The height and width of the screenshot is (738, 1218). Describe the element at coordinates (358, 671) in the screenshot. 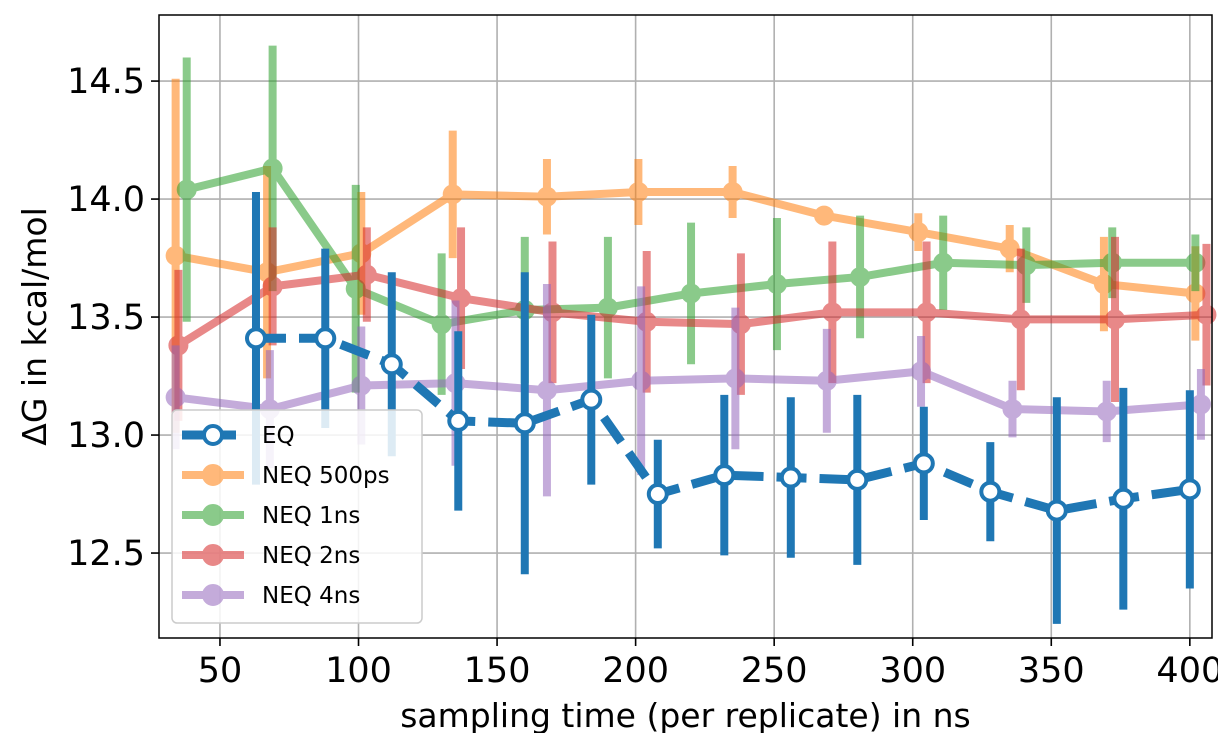

I see `x-tick-label: 100` at that location.